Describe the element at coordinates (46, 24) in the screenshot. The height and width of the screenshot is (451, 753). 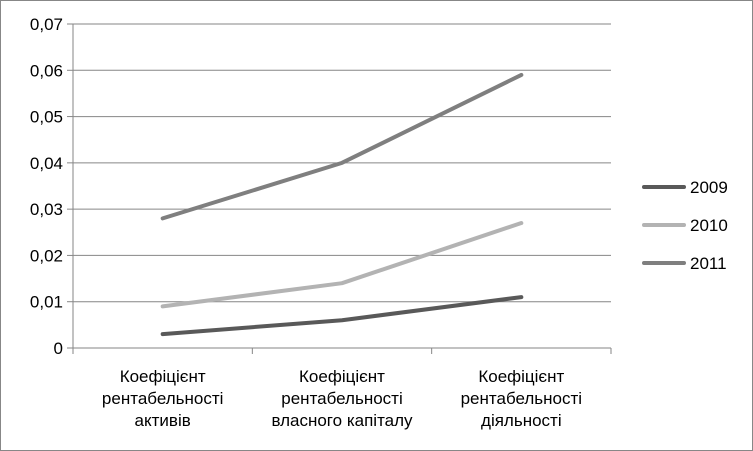
I see `y-tick-label: 0,07` at that location.